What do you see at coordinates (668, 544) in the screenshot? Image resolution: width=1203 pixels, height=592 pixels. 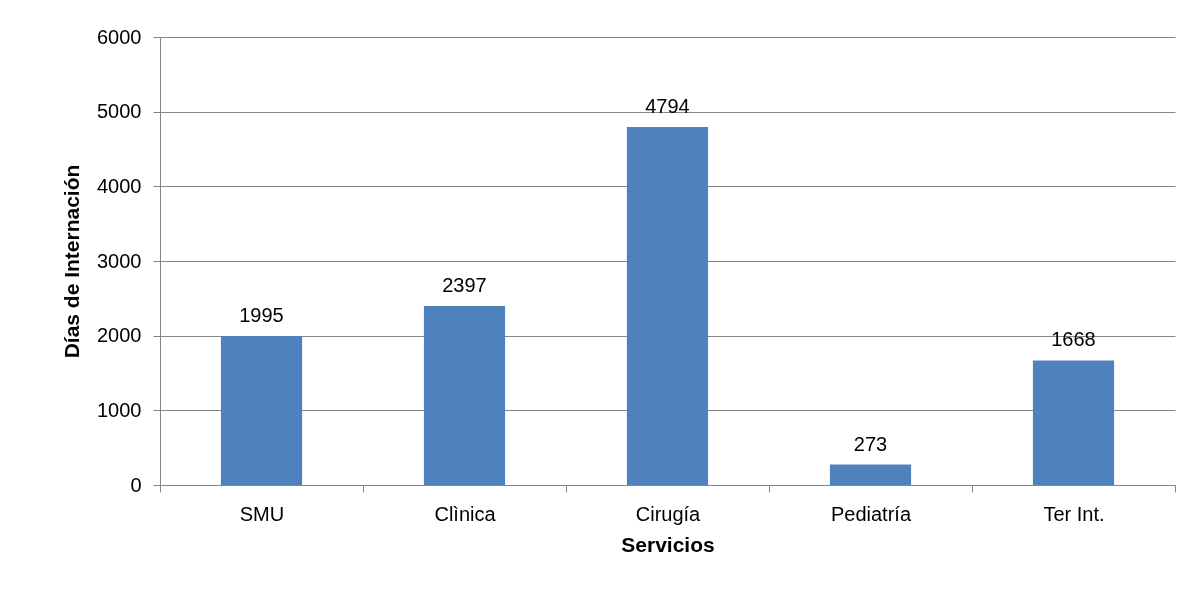 I see `x-axis-title: Servicios` at bounding box center [668, 544].